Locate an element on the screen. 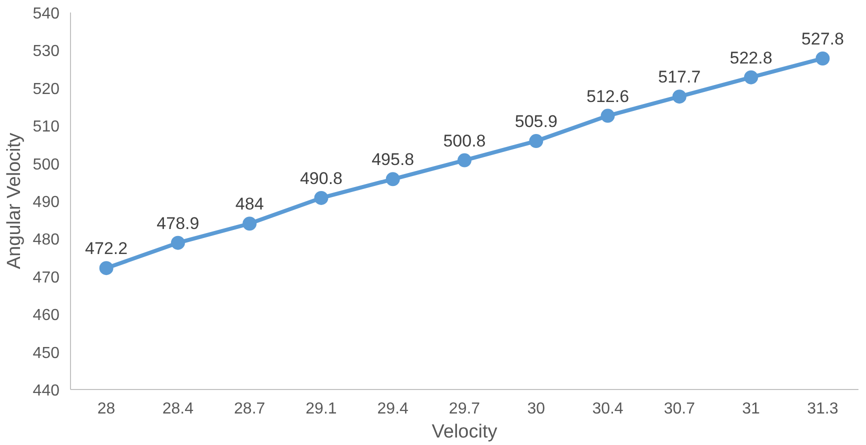 The width and height of the screenshot is (866, 445). y-tick-label: 490 is located at coordinates (46, 202).